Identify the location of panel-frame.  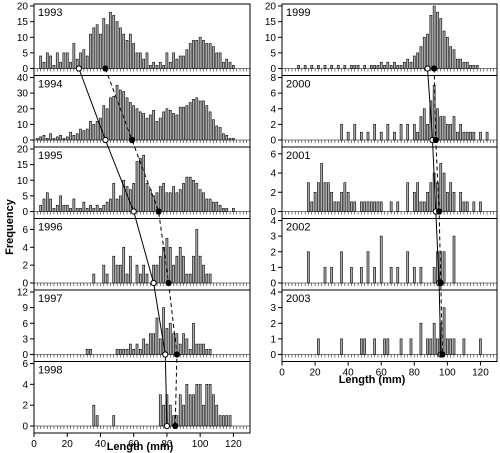
(389, 254).